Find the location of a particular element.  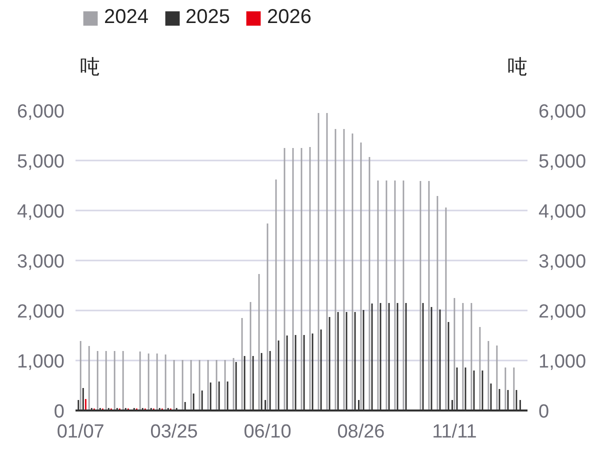

y2-tick-label: 3,000 is located at coordinates (562, 262).